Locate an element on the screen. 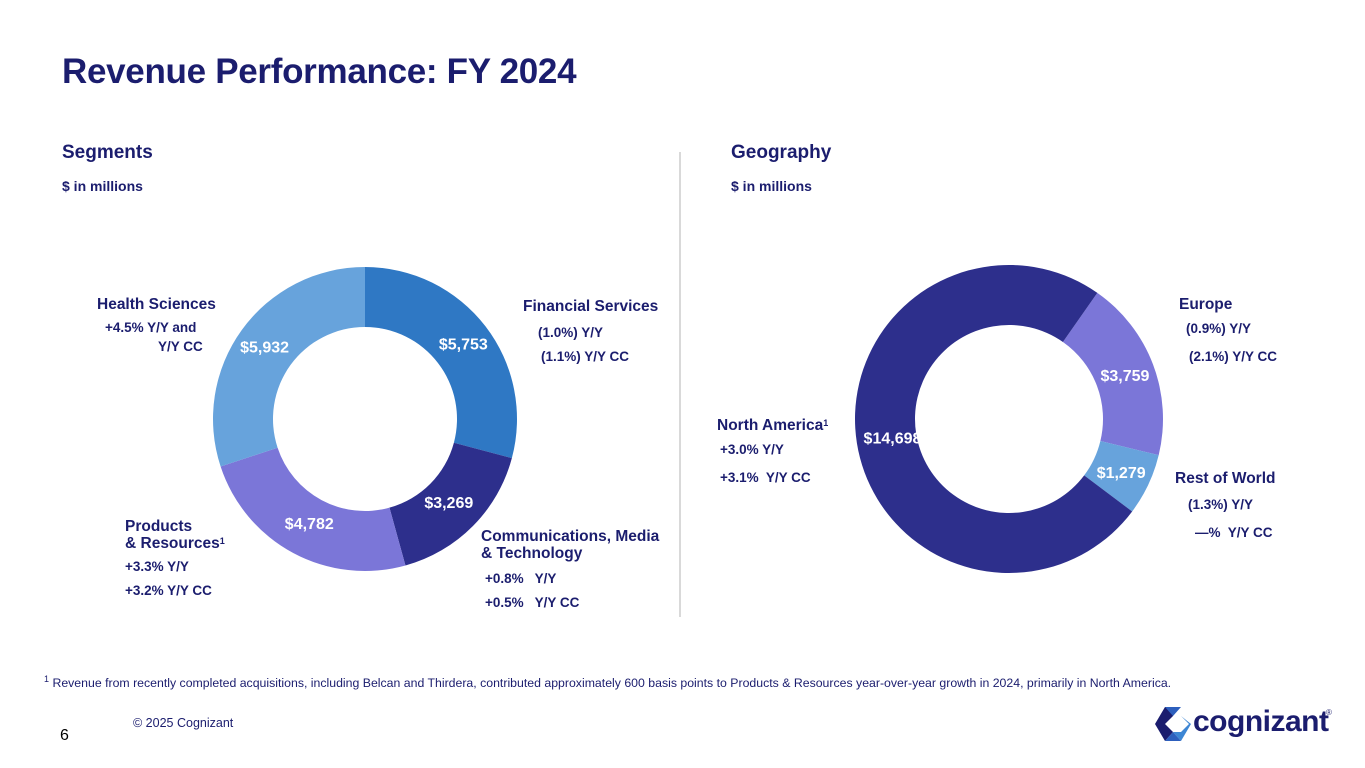 The height and width of the screenshot is (768, 1365). cognizant-wordmark: cognizant is located at coordinates (1261, 721).